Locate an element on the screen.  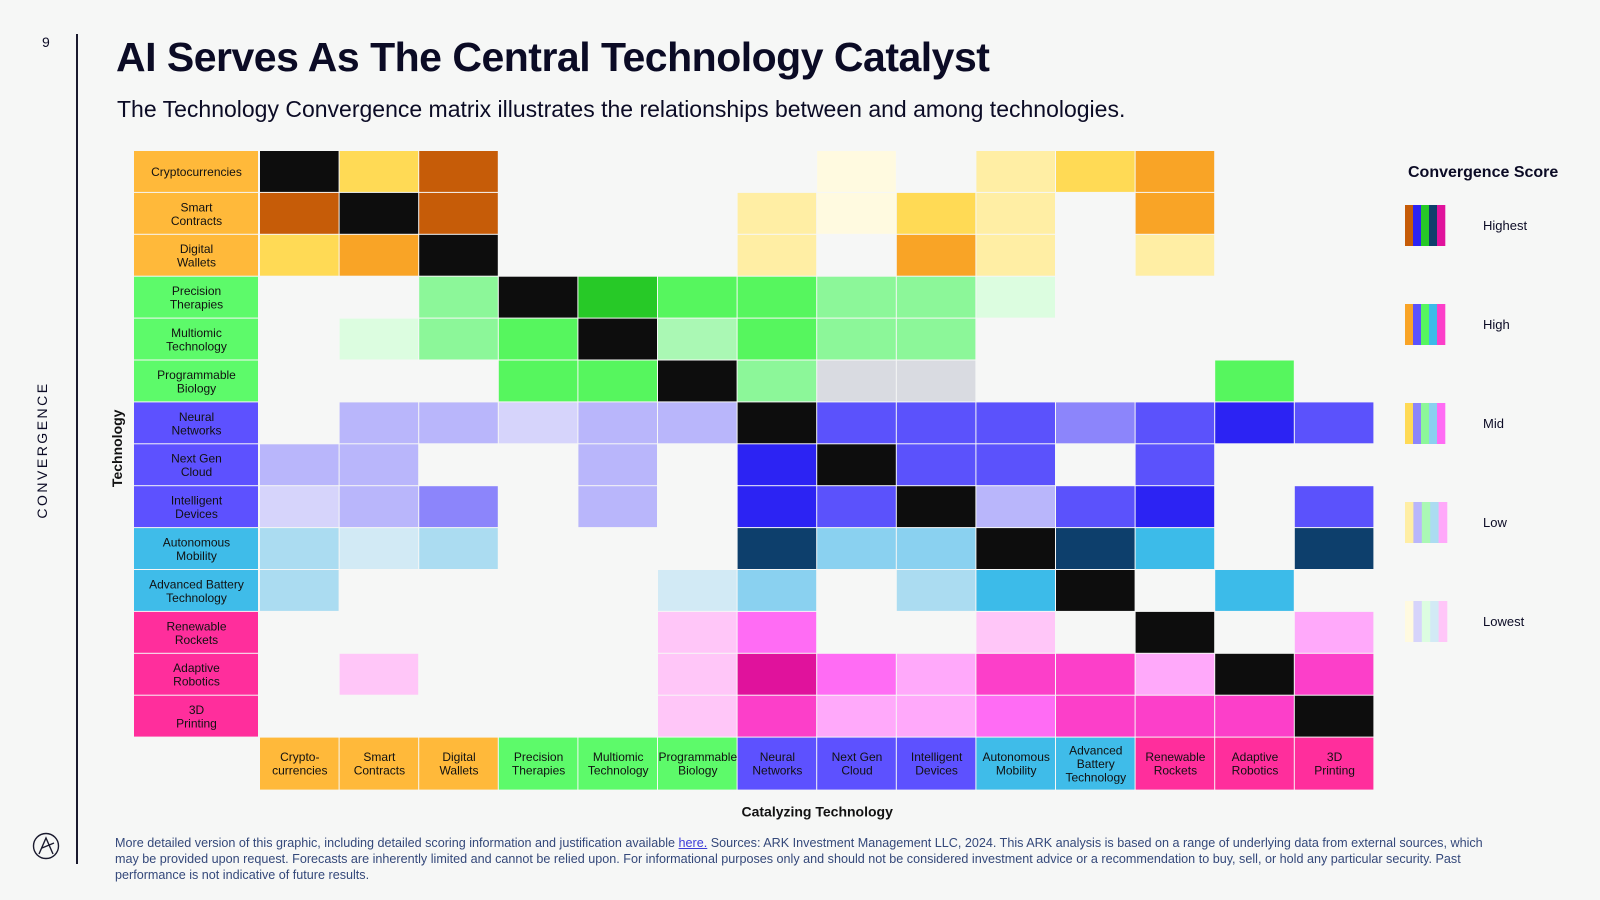
y-axis-title: Technology is located at coordinates (117, 448).